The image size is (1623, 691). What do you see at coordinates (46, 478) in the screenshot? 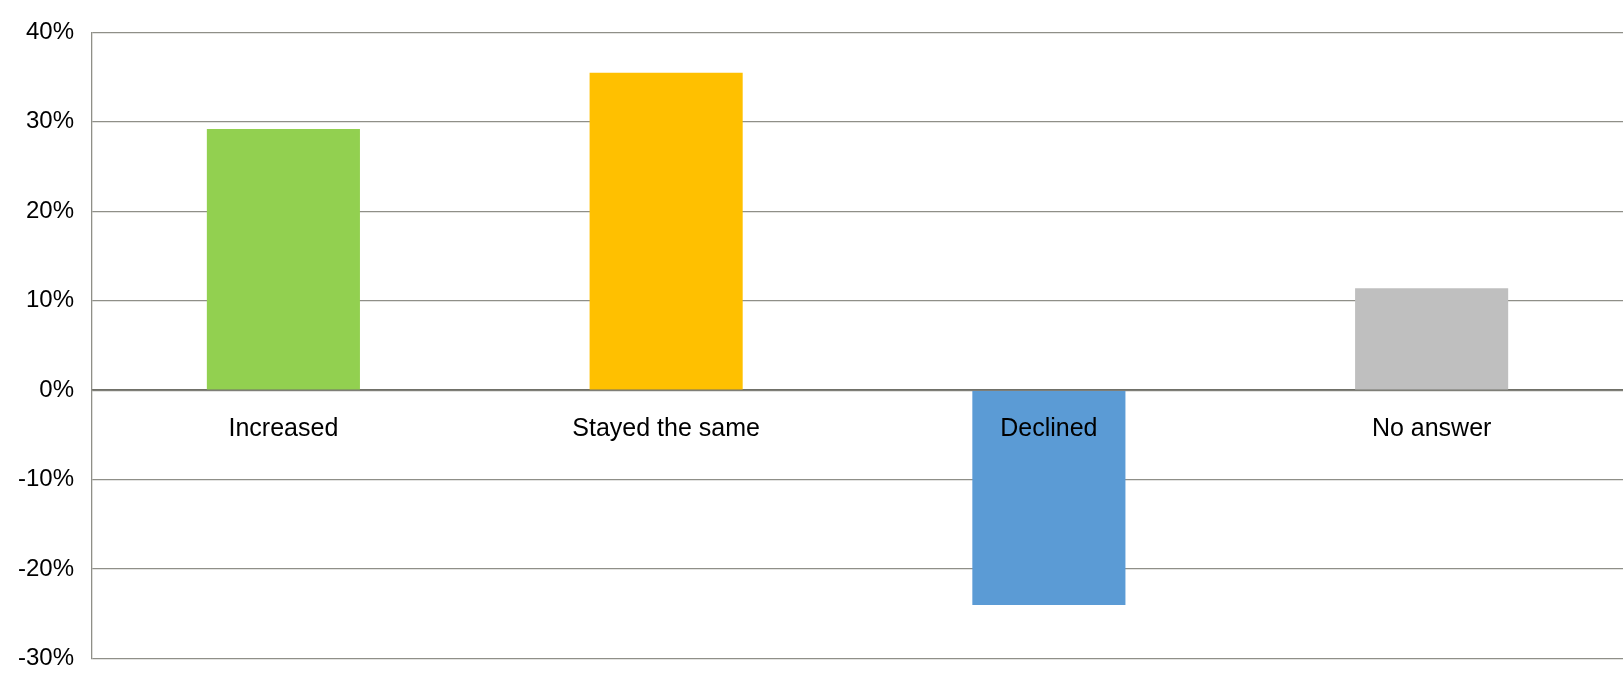
I see `y-tick-label: -10%` at bounding box center [46, 478].